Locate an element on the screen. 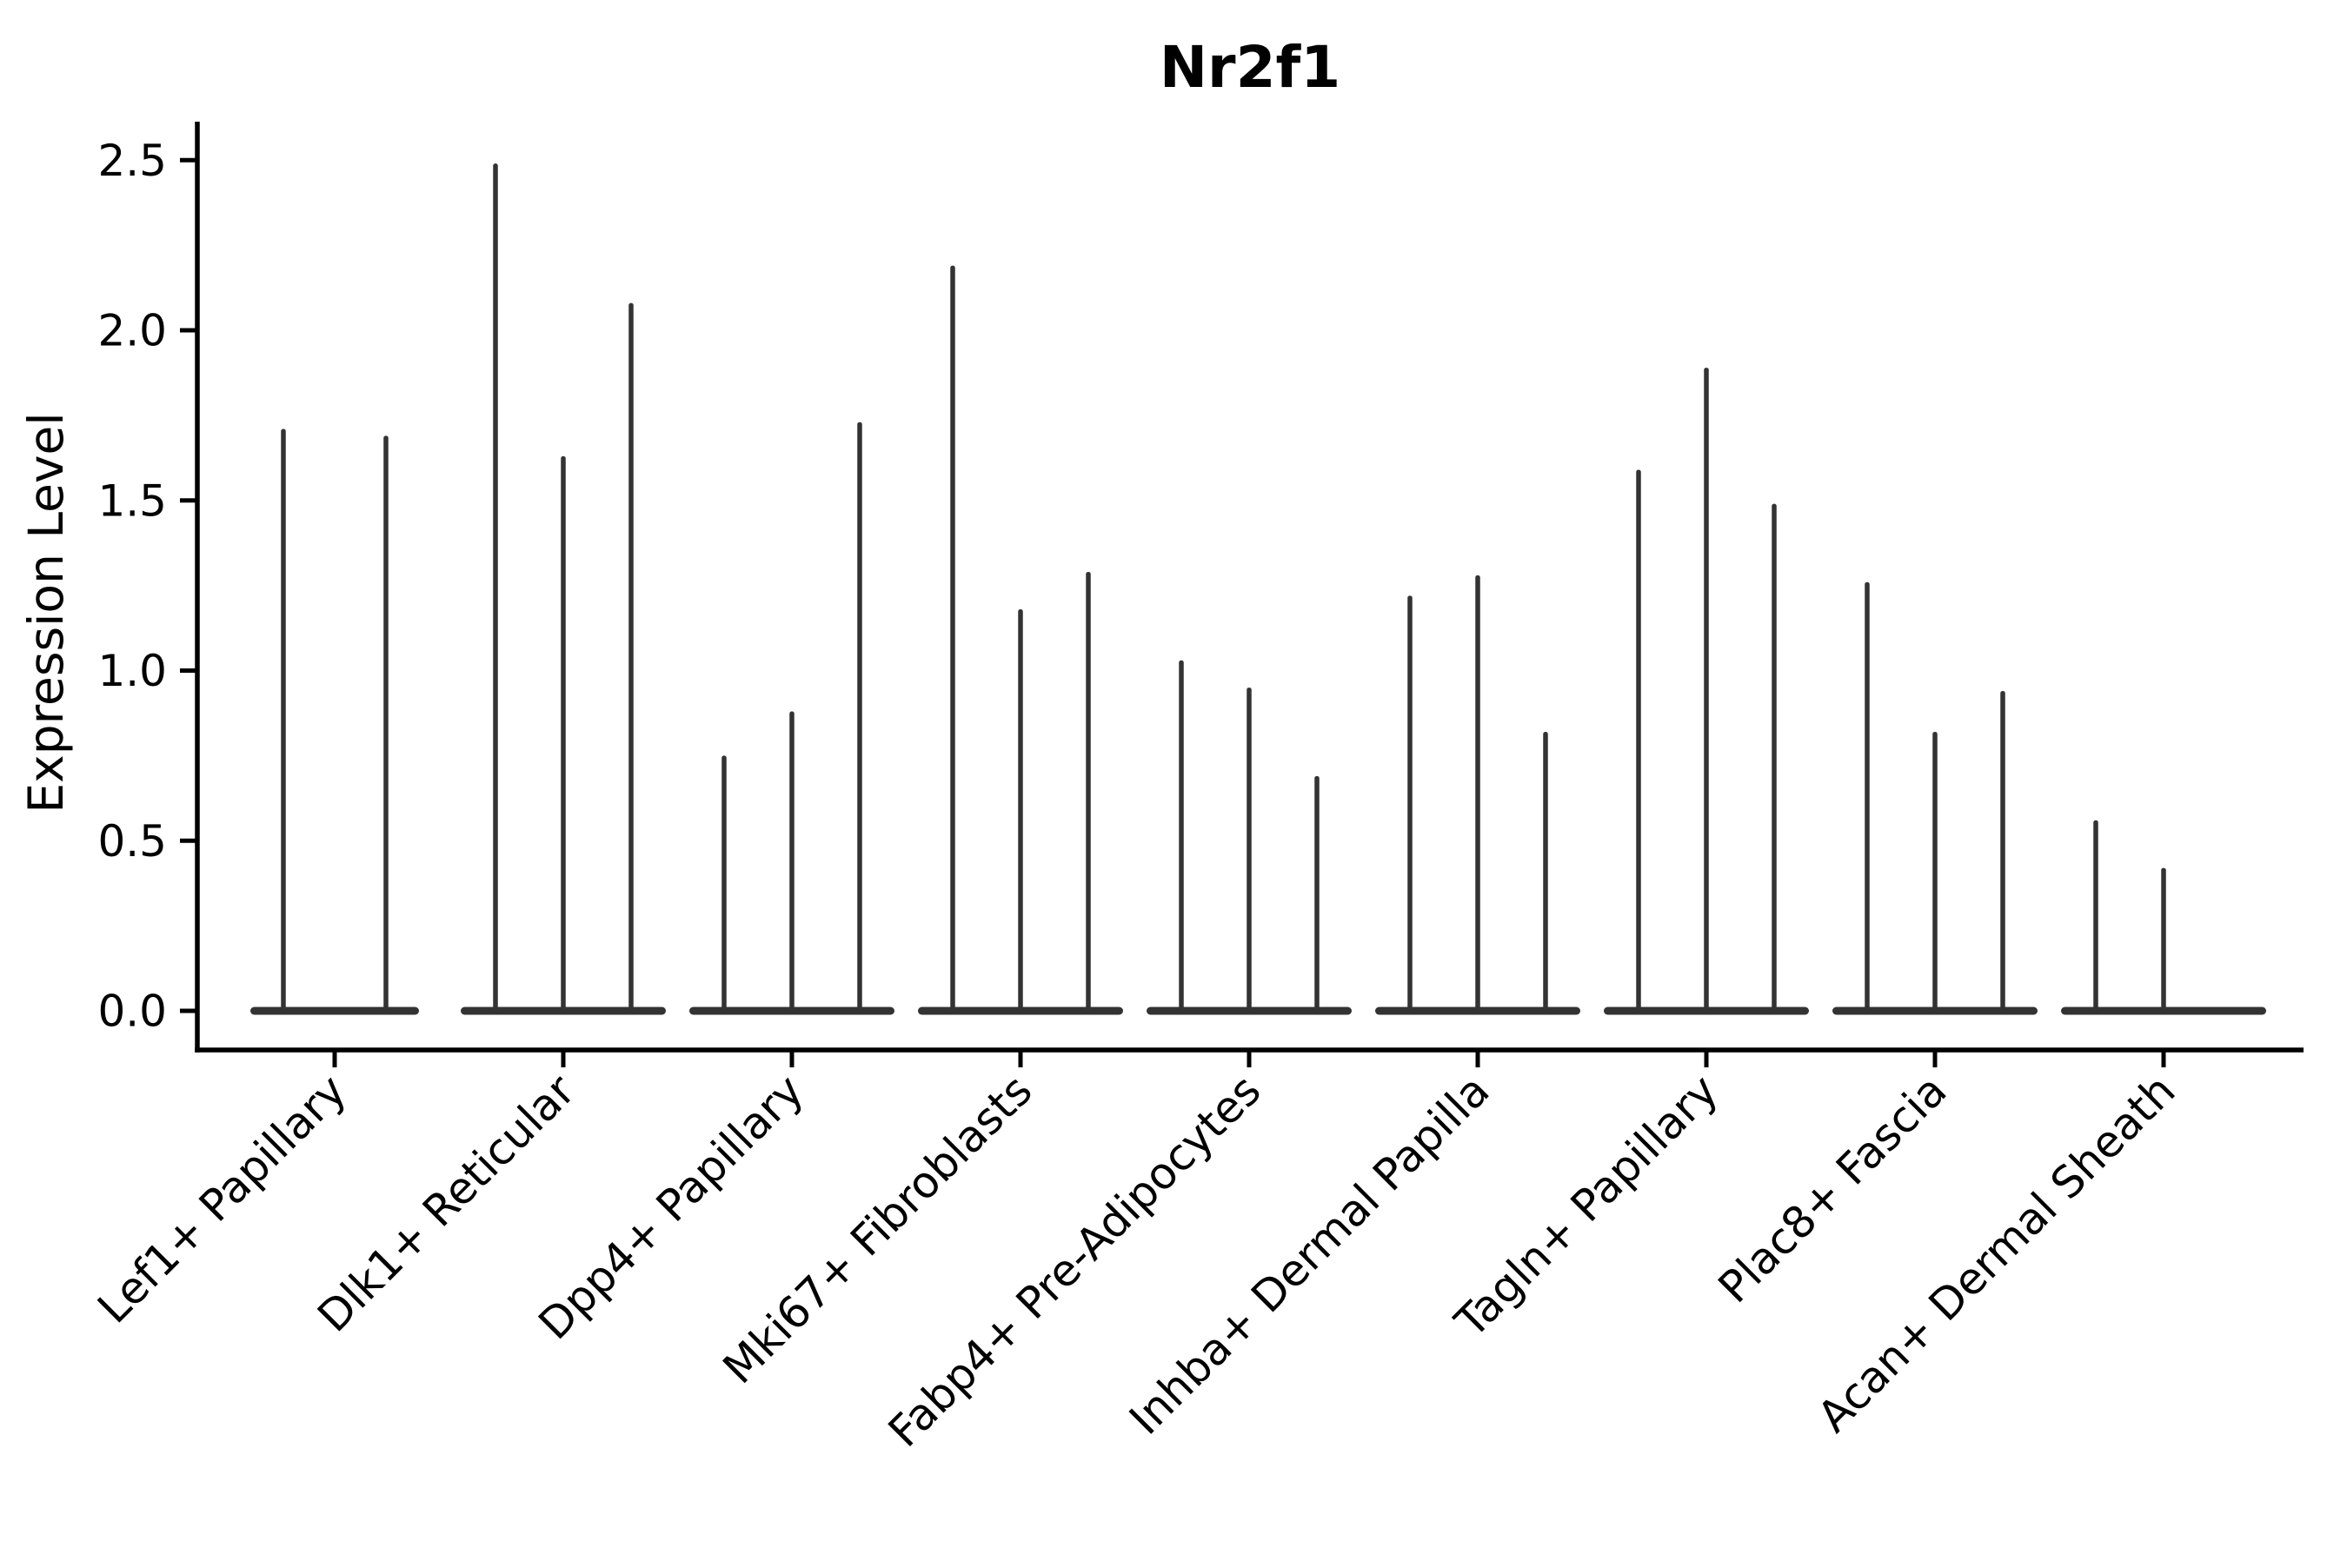 The height and width of the screenshot is (1568, 2347). y-tick-label: 2.0 is located at coordinates (132, 331).